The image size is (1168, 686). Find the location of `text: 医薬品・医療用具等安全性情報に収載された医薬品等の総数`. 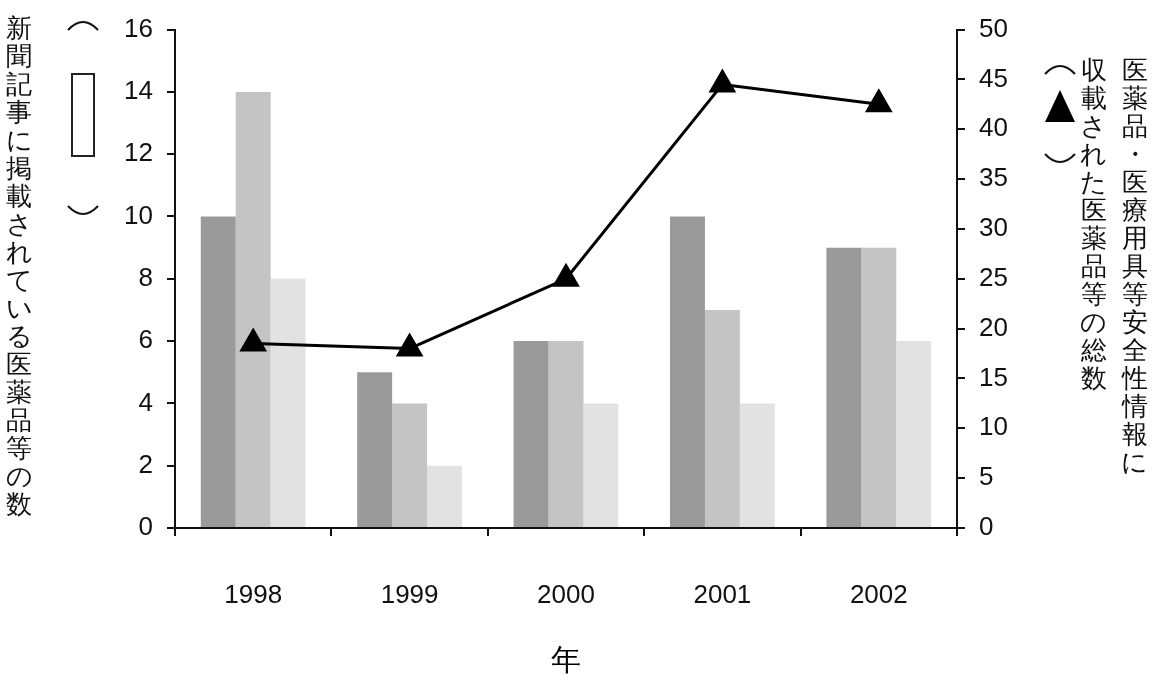

text: 医薬品・医療用具等安全性情報に収載された医薬品等の総数 is located at coordinates (1118, 266).